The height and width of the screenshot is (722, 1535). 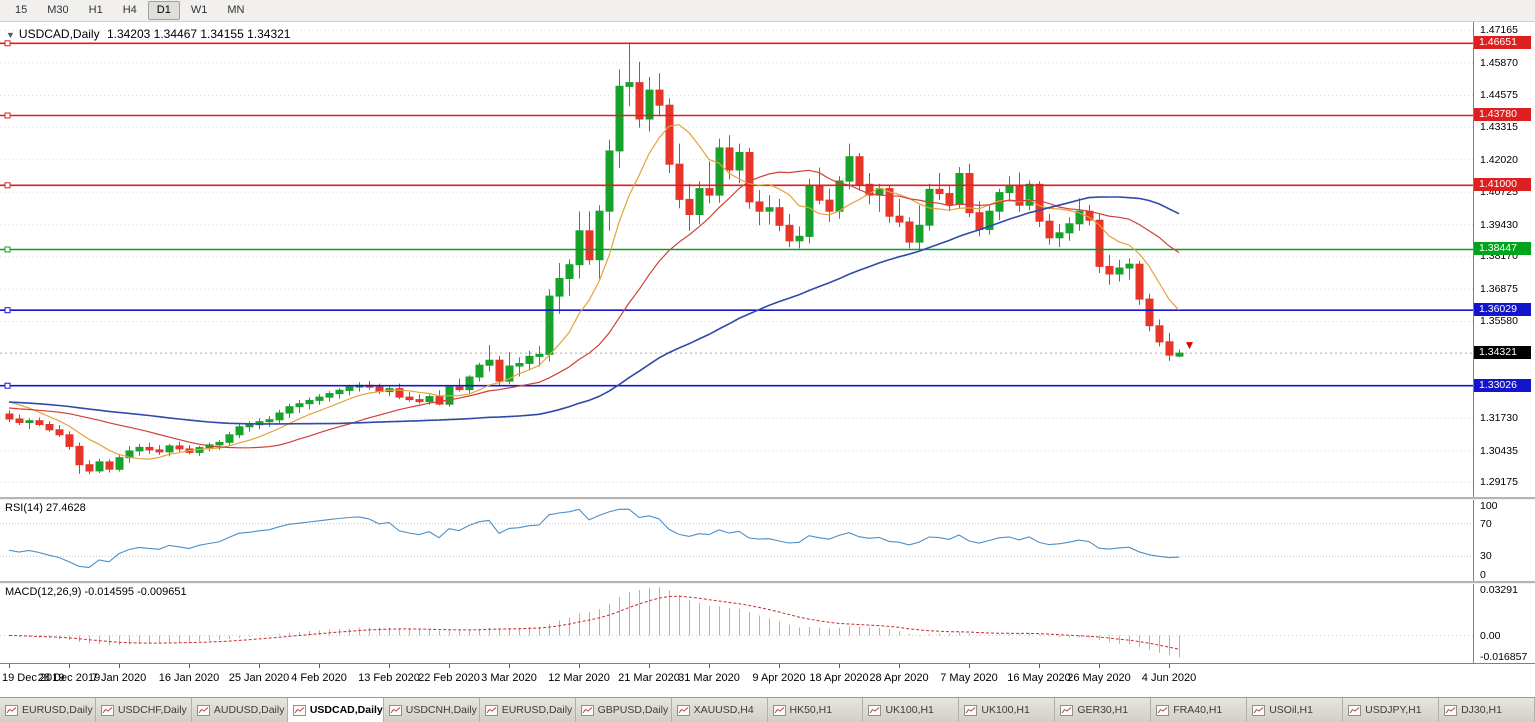 What do you see at coordinates (346, 710) in the screenshot?
I see `symbol-tab-label: USDCAD,Daily` at bounding box center [346, 710].